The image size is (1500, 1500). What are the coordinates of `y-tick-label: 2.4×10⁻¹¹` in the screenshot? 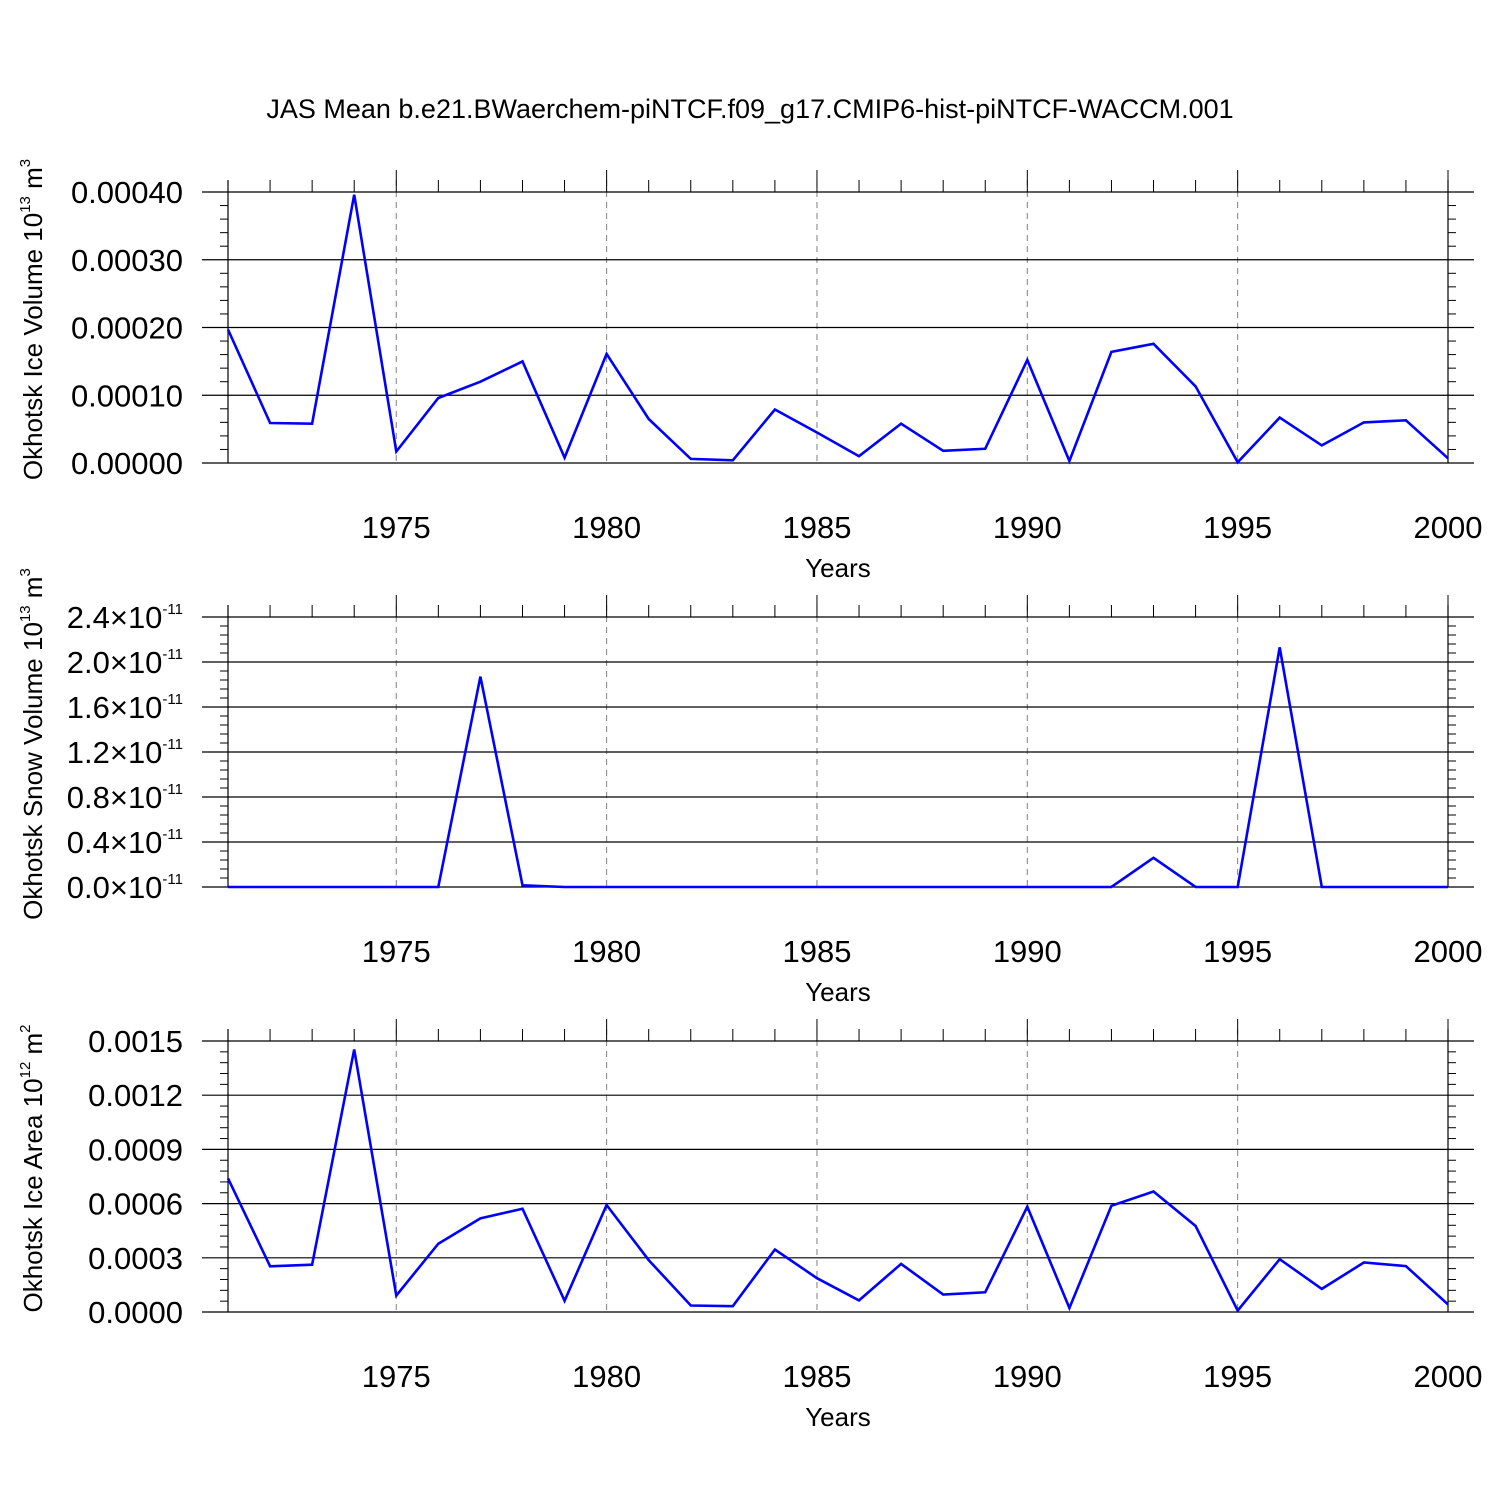 It's located at (125, 617).